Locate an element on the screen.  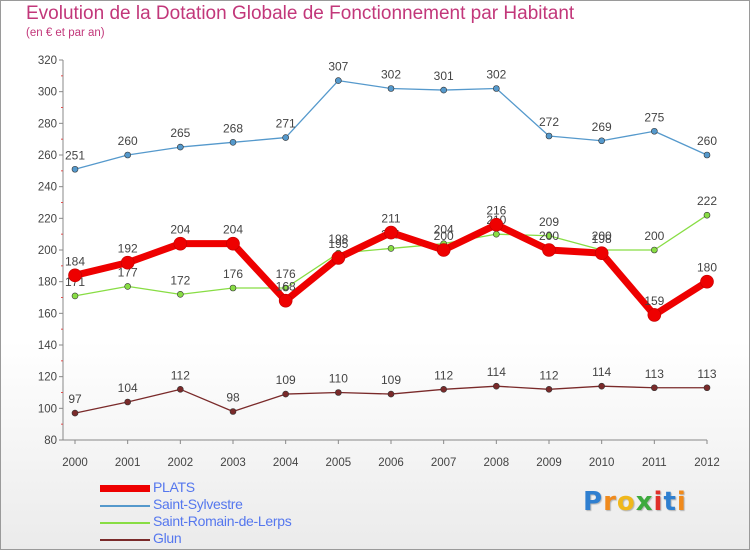
data-label-plats: 200 is located at coordinates (549, 236).